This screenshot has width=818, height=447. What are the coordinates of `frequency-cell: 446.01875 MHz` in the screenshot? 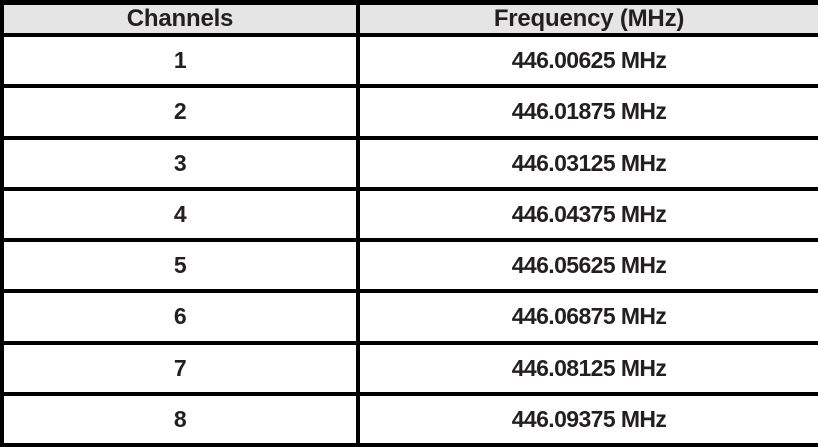 It's located at (587, 112).